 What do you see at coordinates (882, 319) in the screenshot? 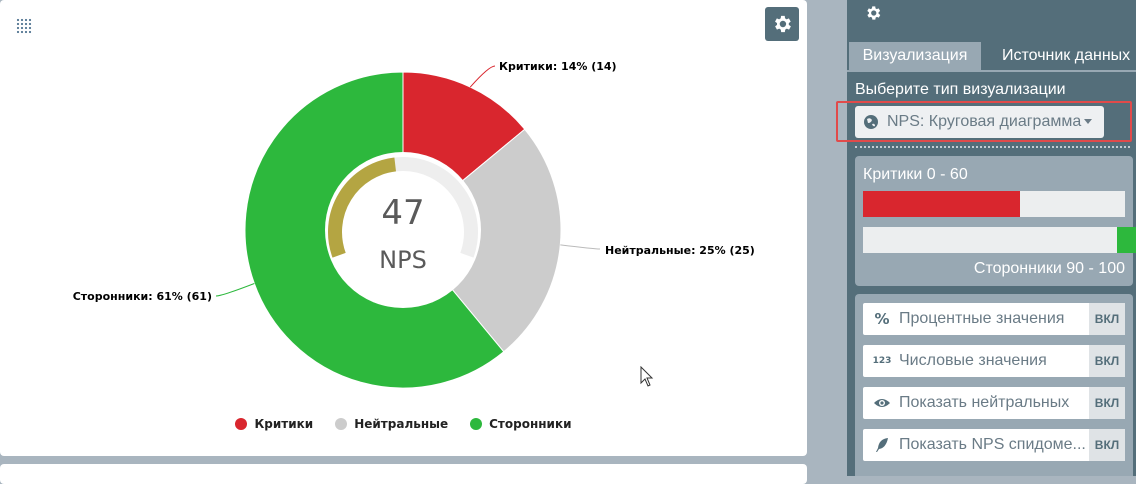
I see `percent-icon: %` at bounding box center [882, 319].